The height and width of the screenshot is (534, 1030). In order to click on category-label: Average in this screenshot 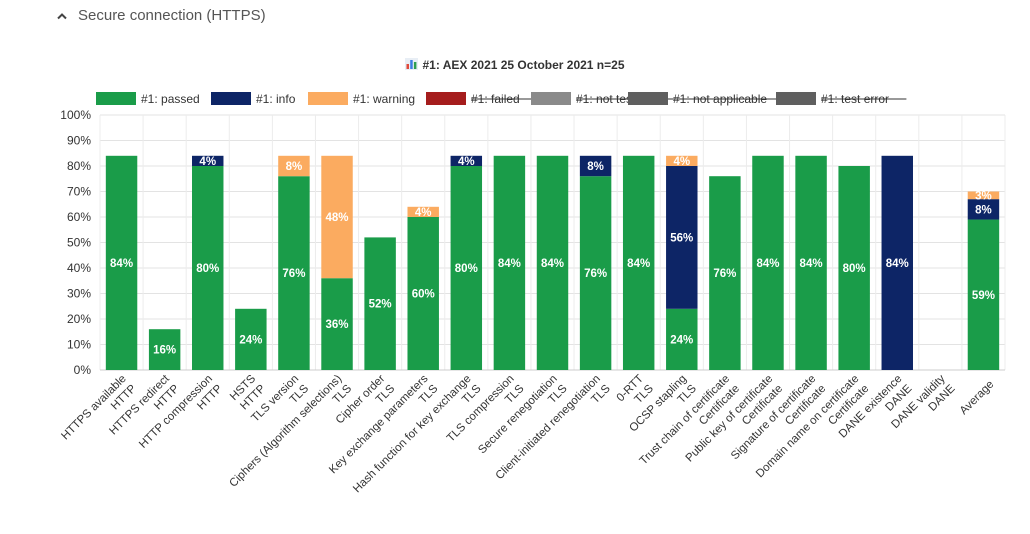, I will do `click(977, 397)`.